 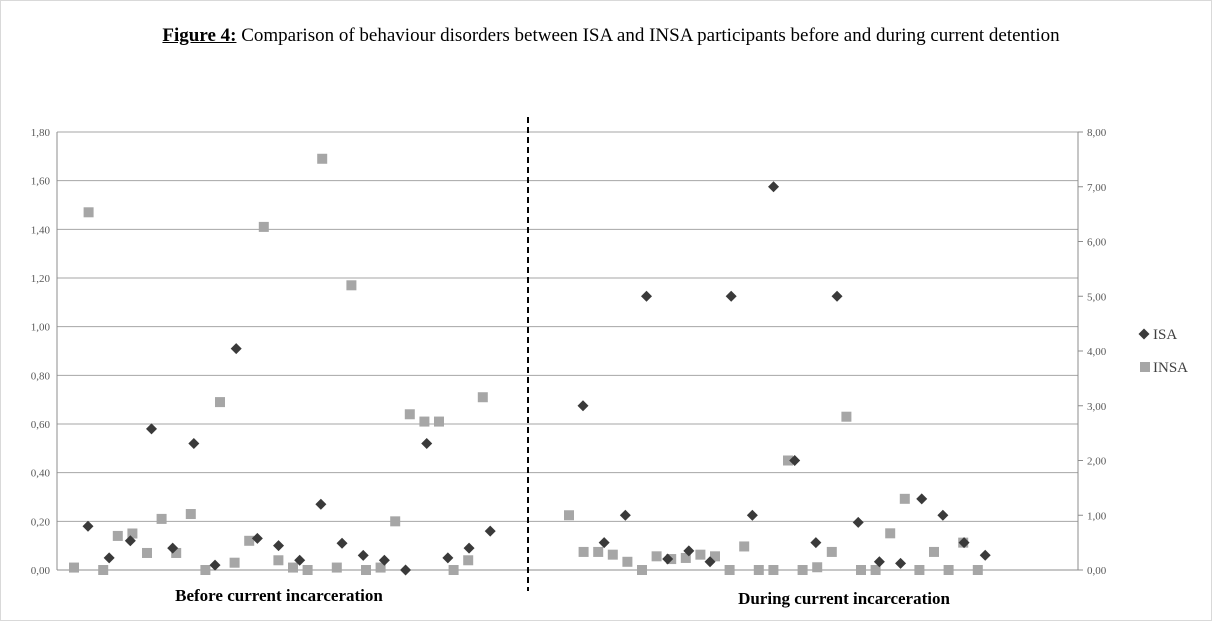 I want to click on y-tick-left-label: 0,20, so click(x=41, y=522).